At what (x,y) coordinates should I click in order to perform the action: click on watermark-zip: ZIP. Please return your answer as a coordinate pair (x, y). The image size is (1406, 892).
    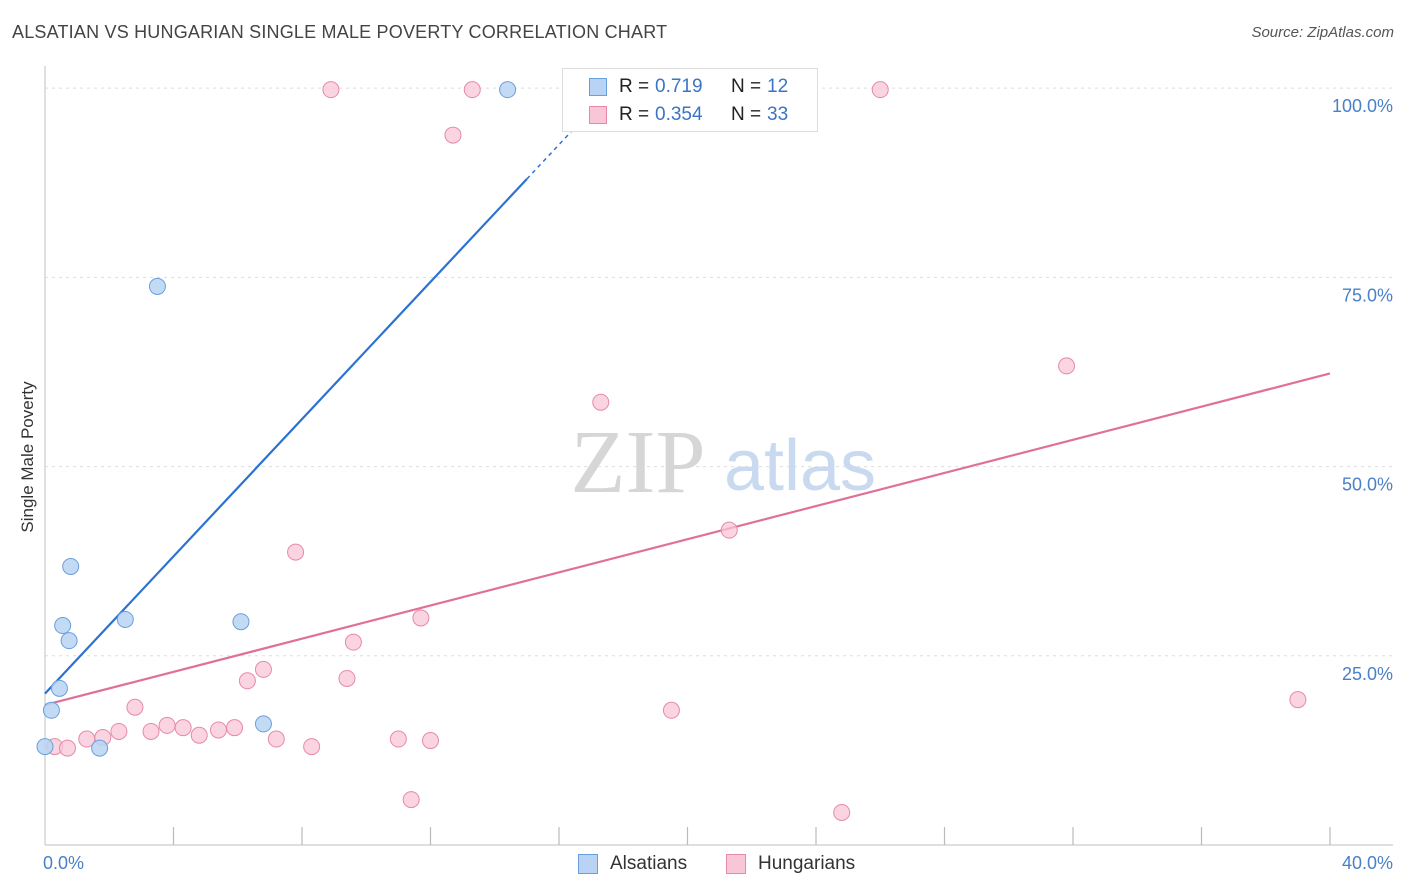
    Looking at the image, I should click on (638, 462).